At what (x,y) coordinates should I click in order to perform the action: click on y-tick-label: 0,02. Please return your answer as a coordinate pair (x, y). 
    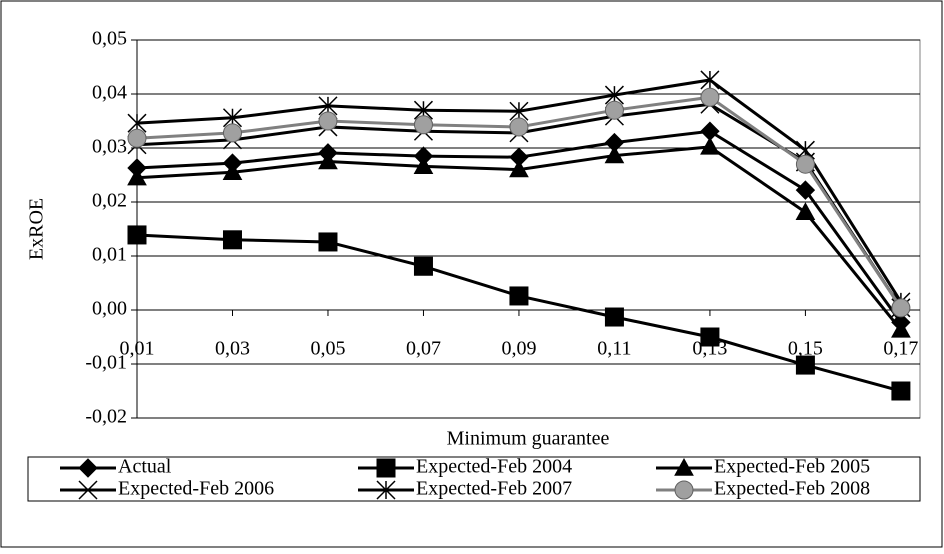
    Looking at the image, I should click on (109, 201).